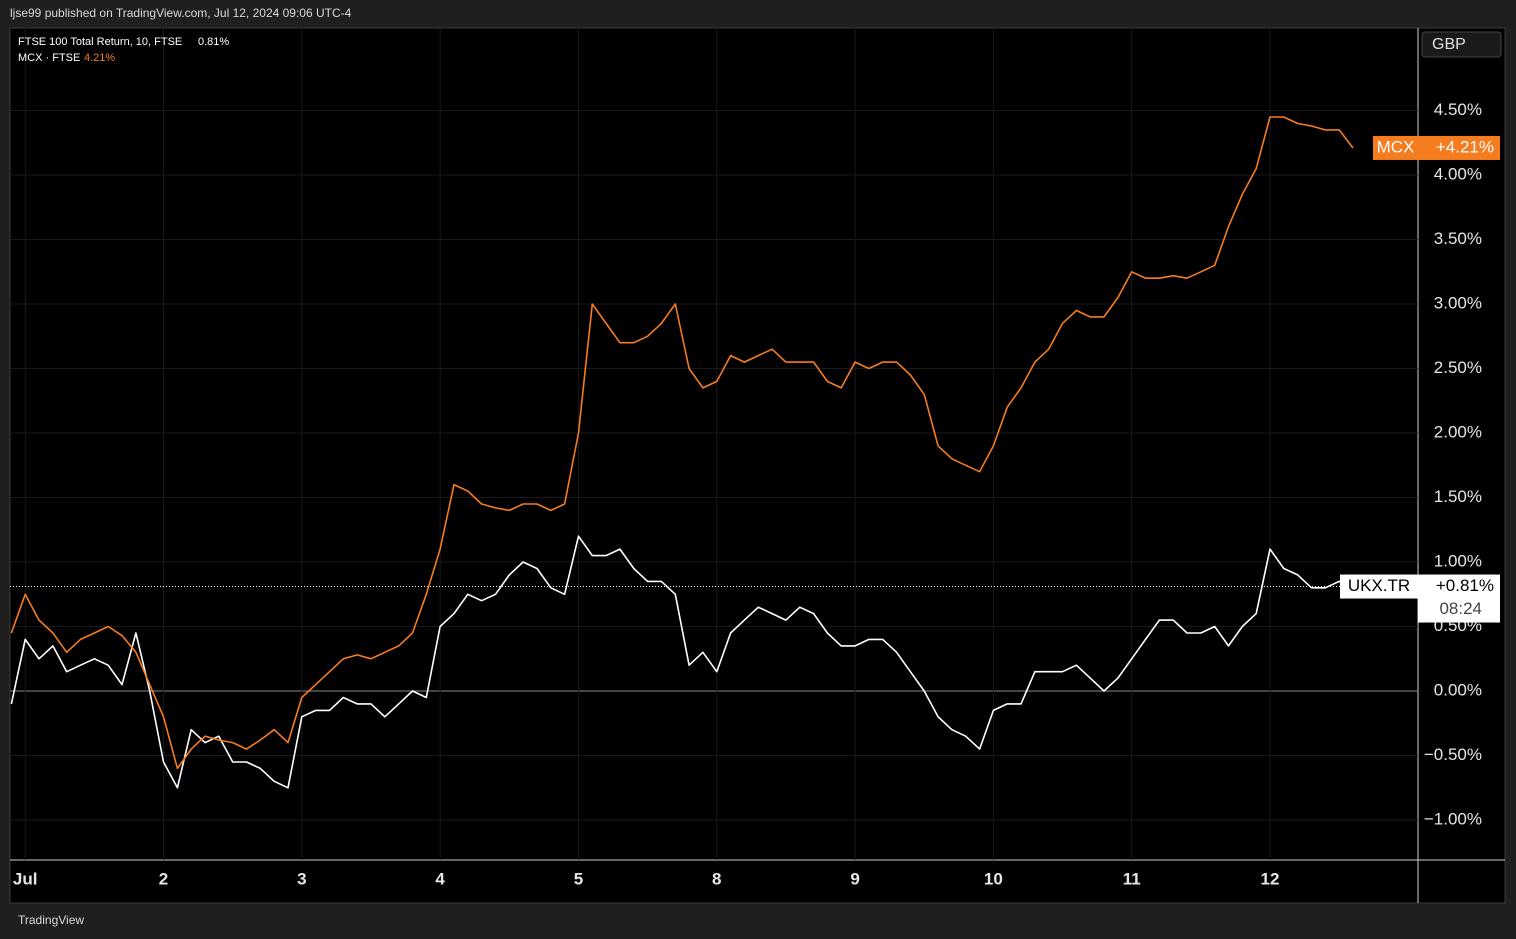 This screenshot has height=939, width=1516. I want to click on y-tick-label: 3.00%, so click(1458, 303).